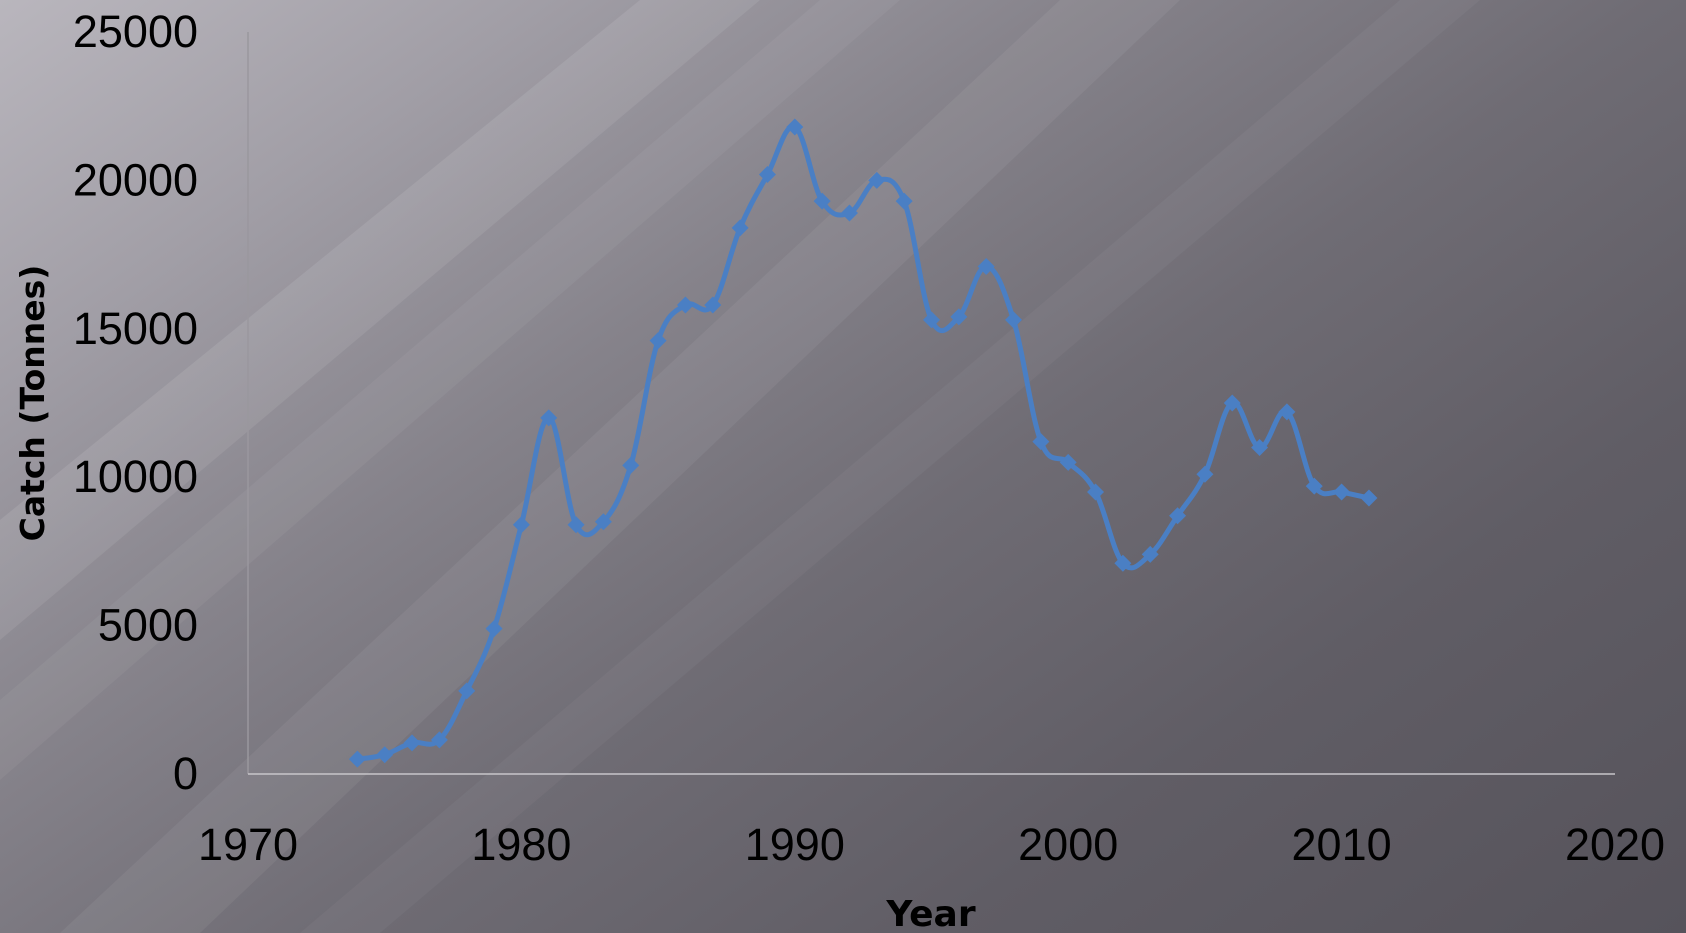  What do you see at coordinates (930, 913) in the screenshot?
I see `x-axis-label: Year` at bounding box center [930, 913].